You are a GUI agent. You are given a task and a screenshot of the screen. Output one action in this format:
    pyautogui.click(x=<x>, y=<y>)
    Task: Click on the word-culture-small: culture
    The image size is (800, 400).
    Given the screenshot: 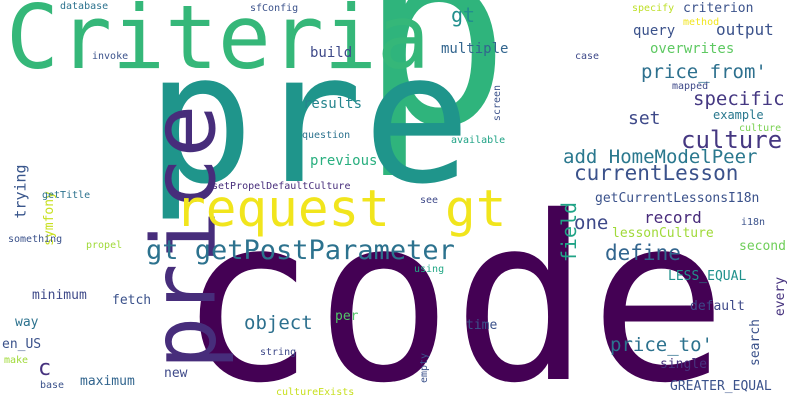 What is the action you would take?
    pyautogui.click(x=760, y=128)
    